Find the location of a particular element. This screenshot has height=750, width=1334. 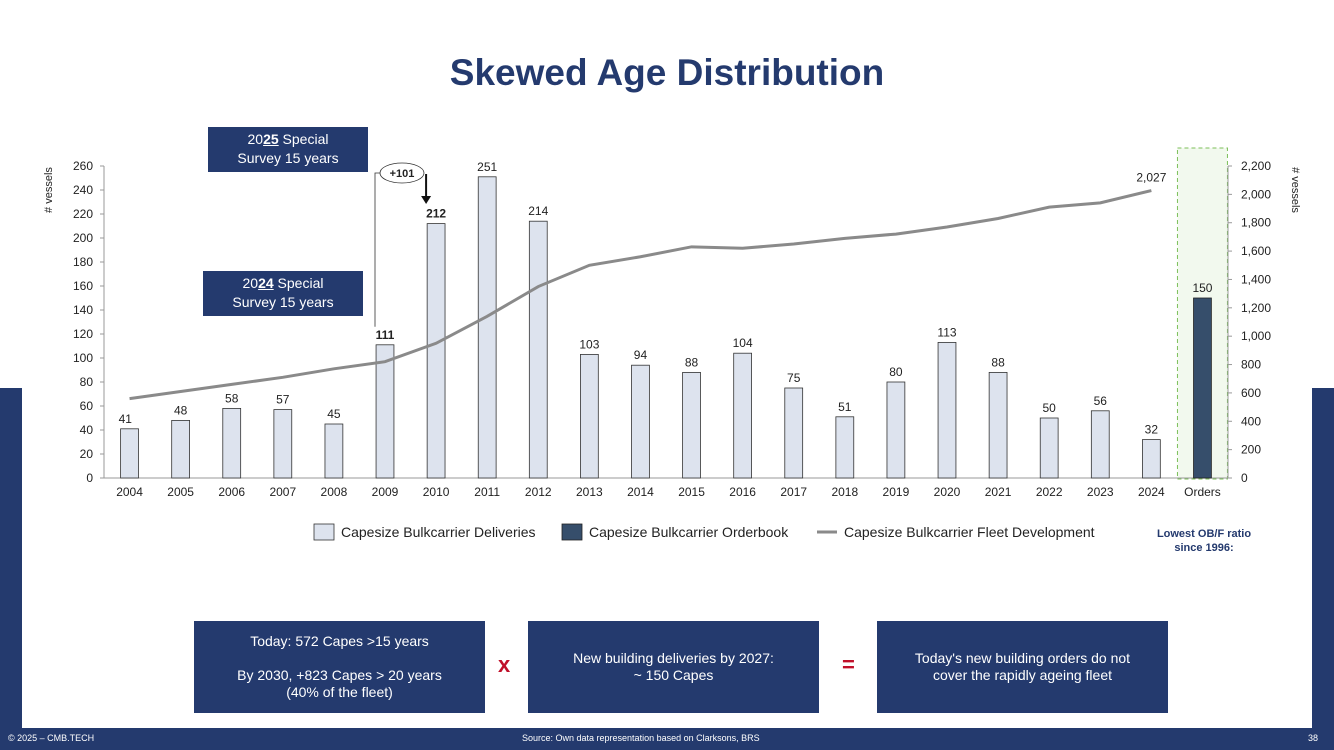

legend-orderbook-swatch is located at coordinates (572, 532).